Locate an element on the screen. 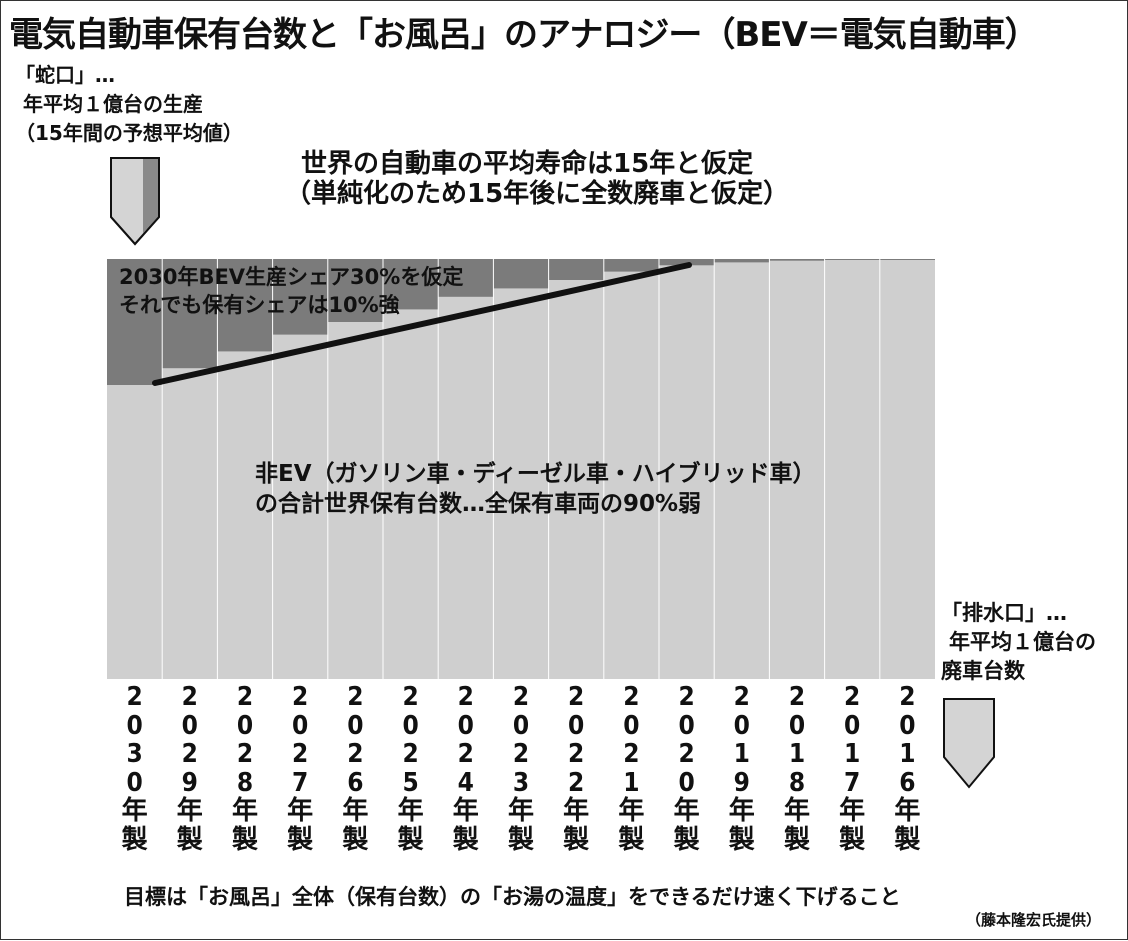 The height and width of the screenshot is (941, 1128). bev-share-note: 2030年BEV生産シェア30%を仮定 それでも保有シェアは10%強 is located at coordinates (291, 291).